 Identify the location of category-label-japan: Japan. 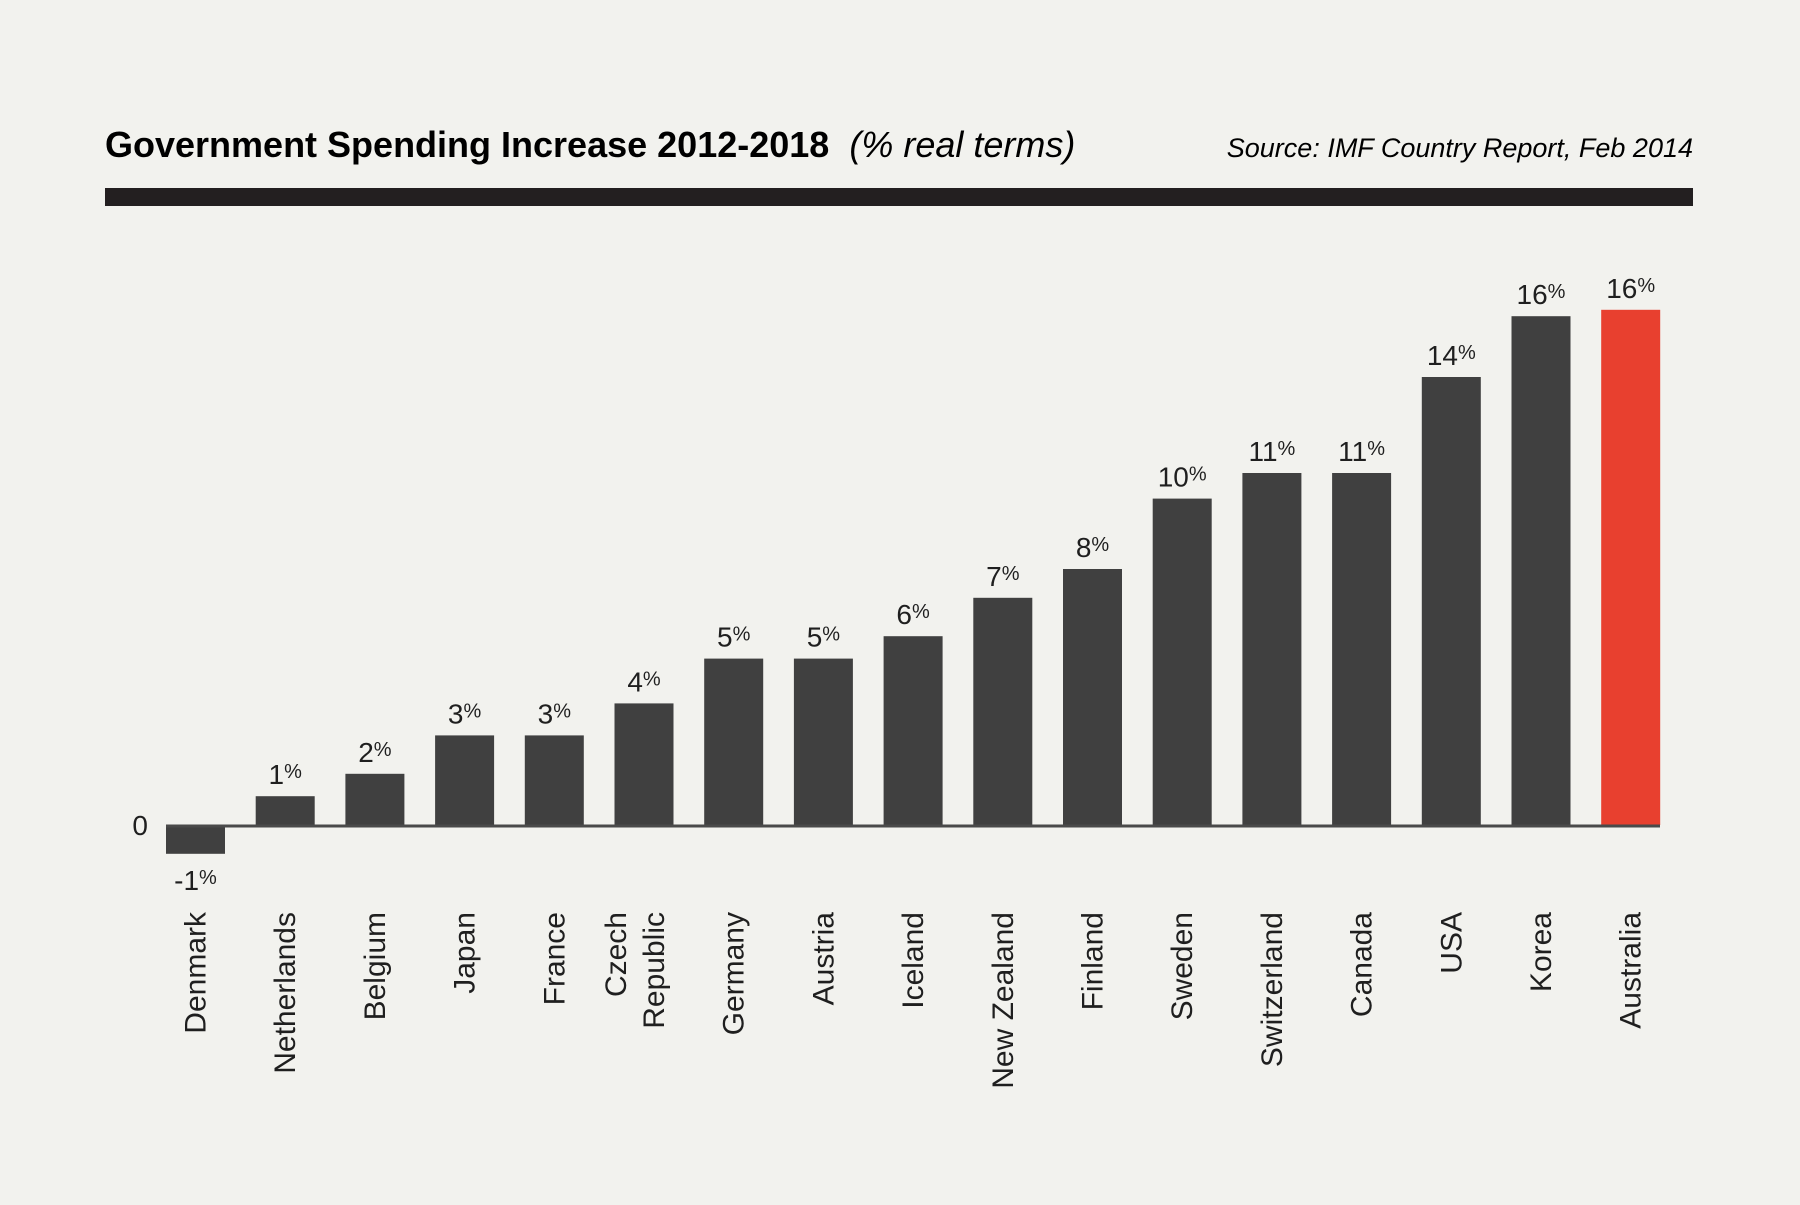
(465, 953).